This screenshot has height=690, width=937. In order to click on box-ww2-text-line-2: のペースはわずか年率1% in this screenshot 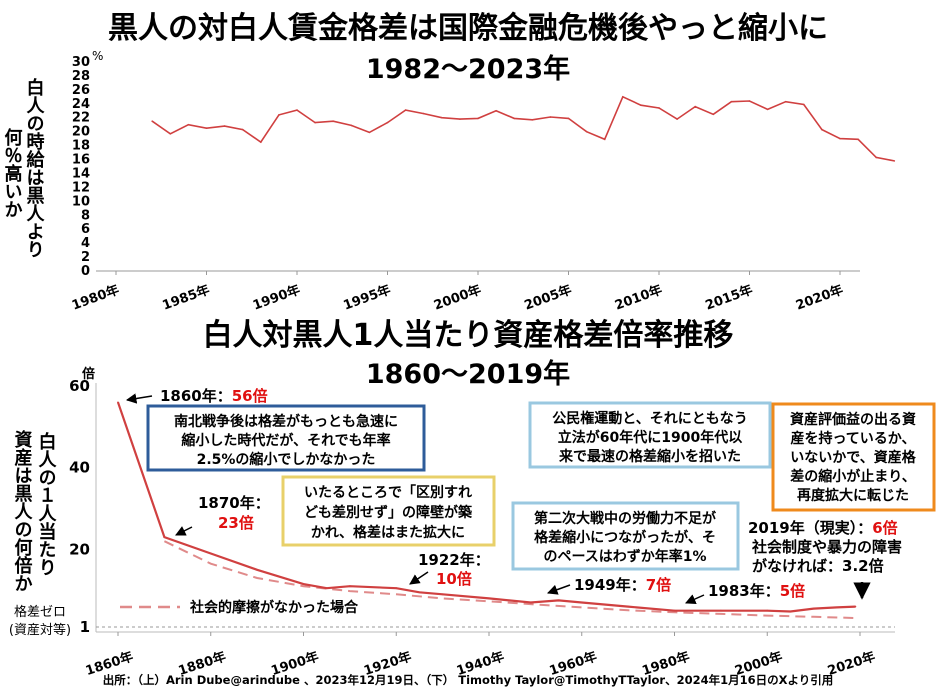, I will do `click(624, 556)`.